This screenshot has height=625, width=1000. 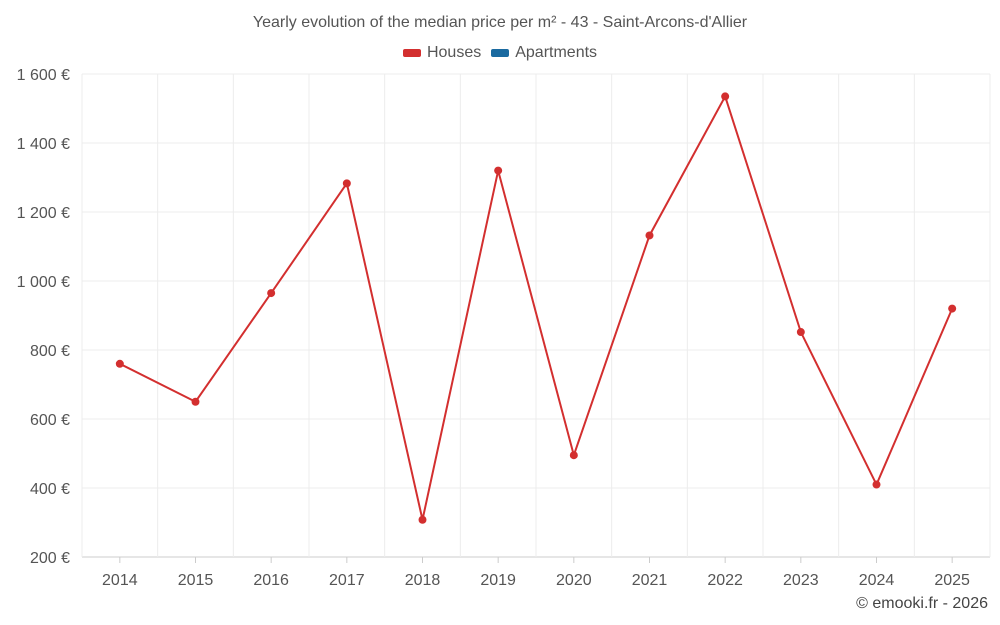 What do you see at coordinates (498, 580) in the screenshot?
I see `x-tick-label: 2019` at bounding box center [498, 580].